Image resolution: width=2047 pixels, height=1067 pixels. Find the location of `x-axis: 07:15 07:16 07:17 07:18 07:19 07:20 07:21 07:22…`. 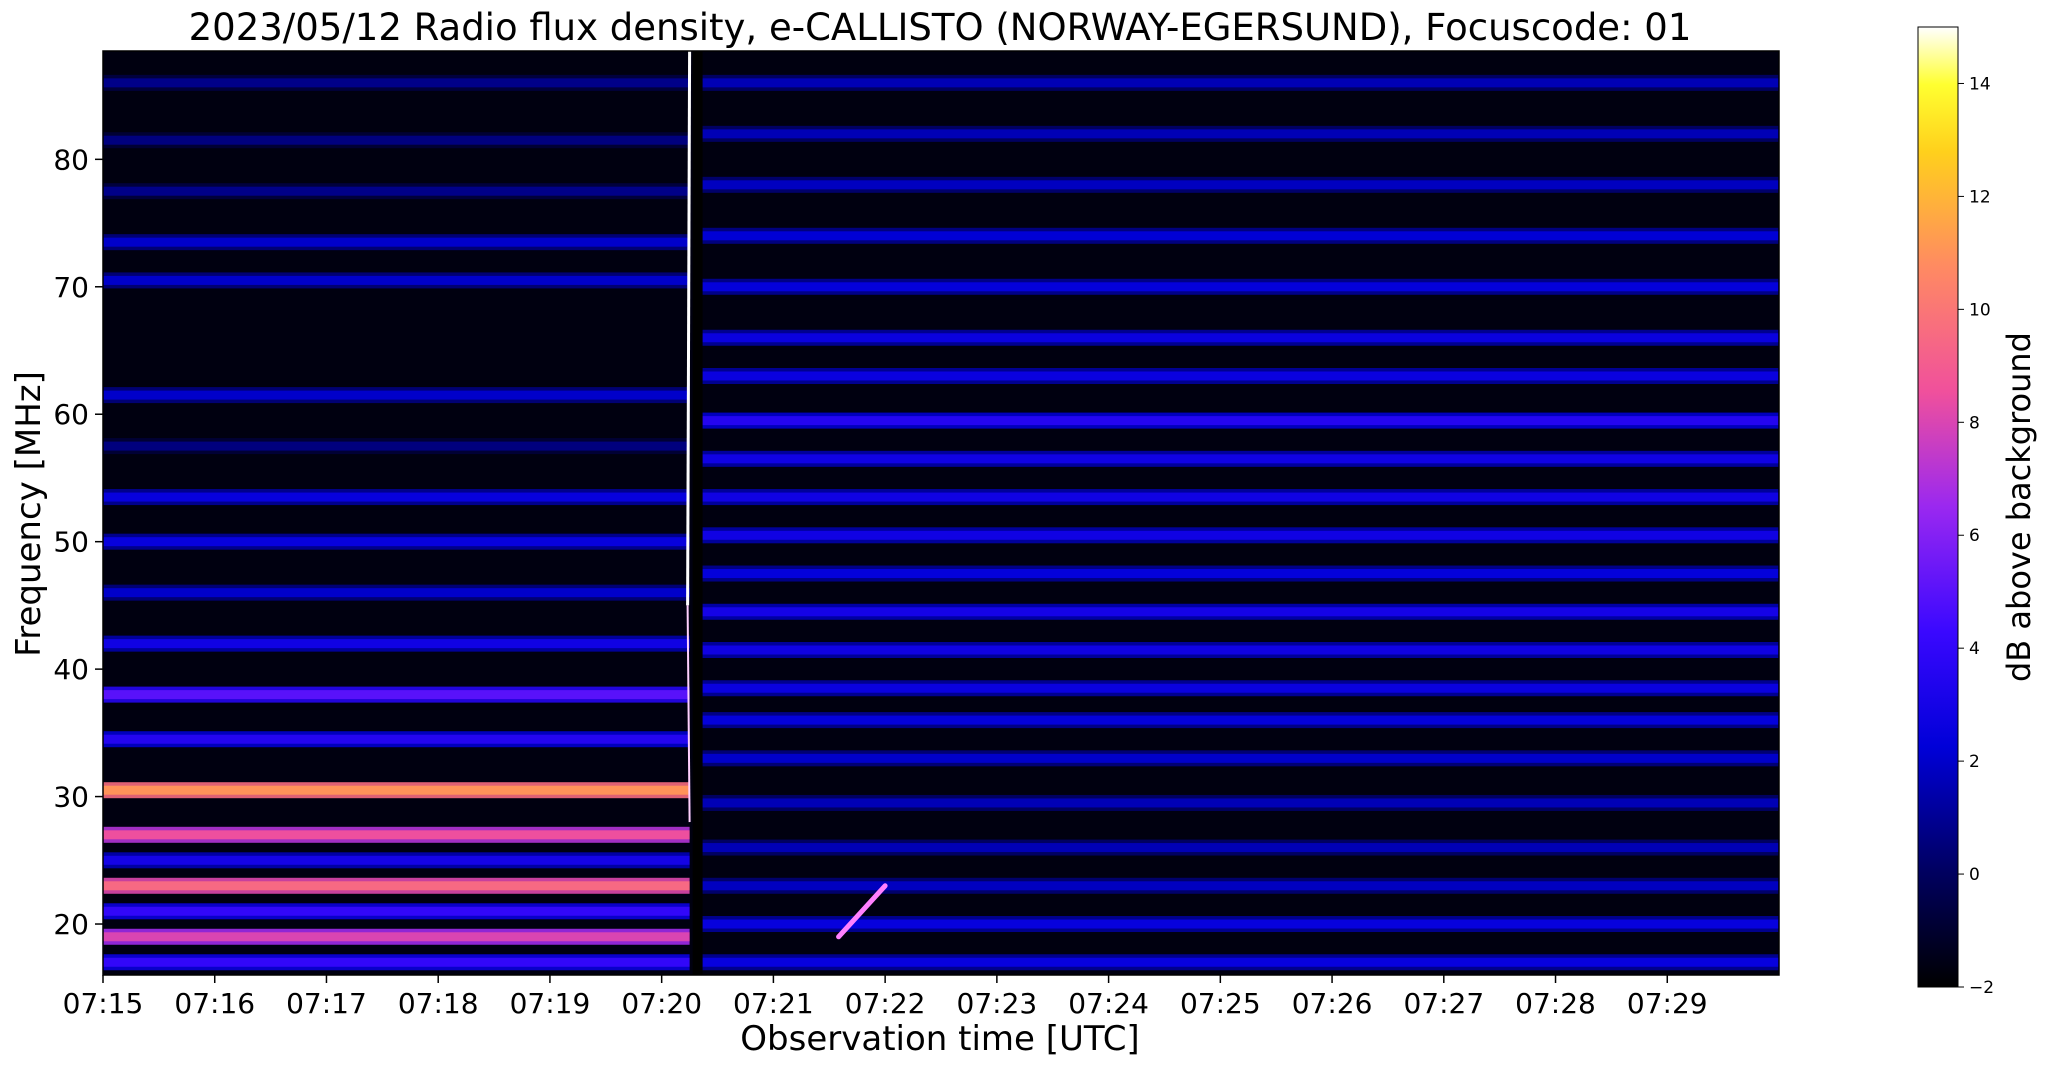

x-axis: 07:15 07:16 07:17 07:18 07:19 07:20 07:21 07:22… is located at coordinates (885, 997).